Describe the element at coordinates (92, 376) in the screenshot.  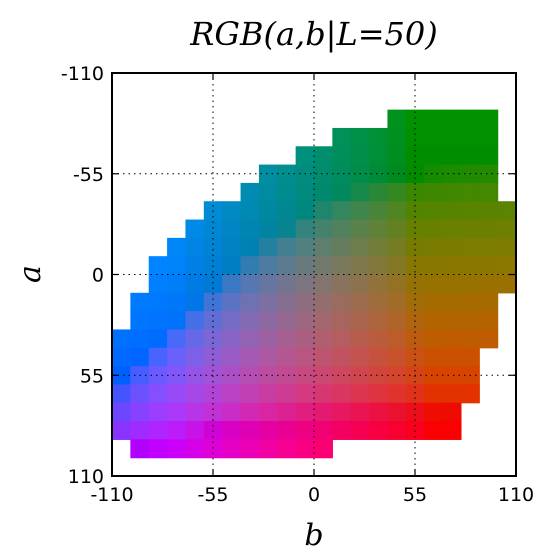
I see `y-tick-label: 55` at that location.